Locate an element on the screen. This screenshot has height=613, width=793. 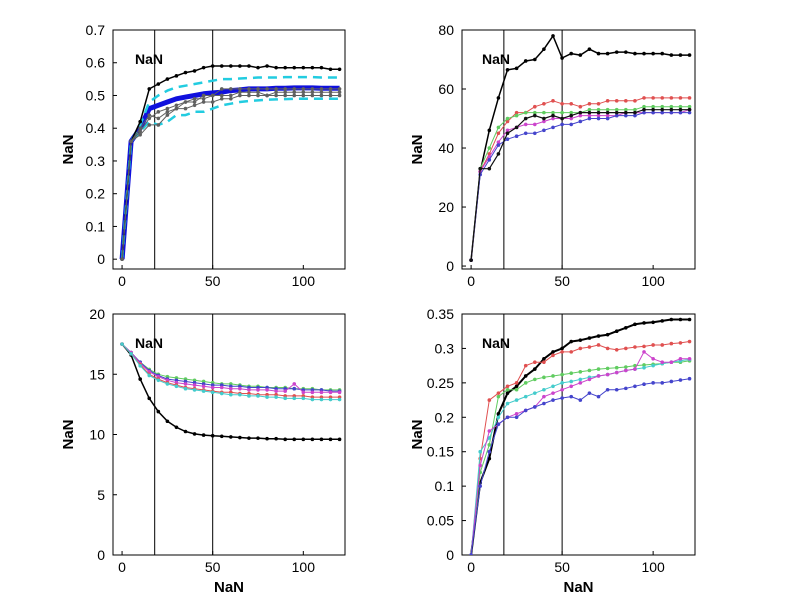
y-tick-label: 0.05 is located at coordinates (440, 521).